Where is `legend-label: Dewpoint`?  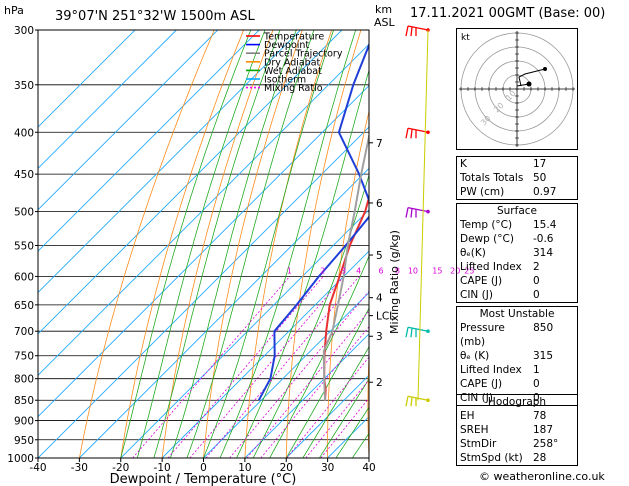
legend-label: Dewpoint is located at coordinates (286, 45).